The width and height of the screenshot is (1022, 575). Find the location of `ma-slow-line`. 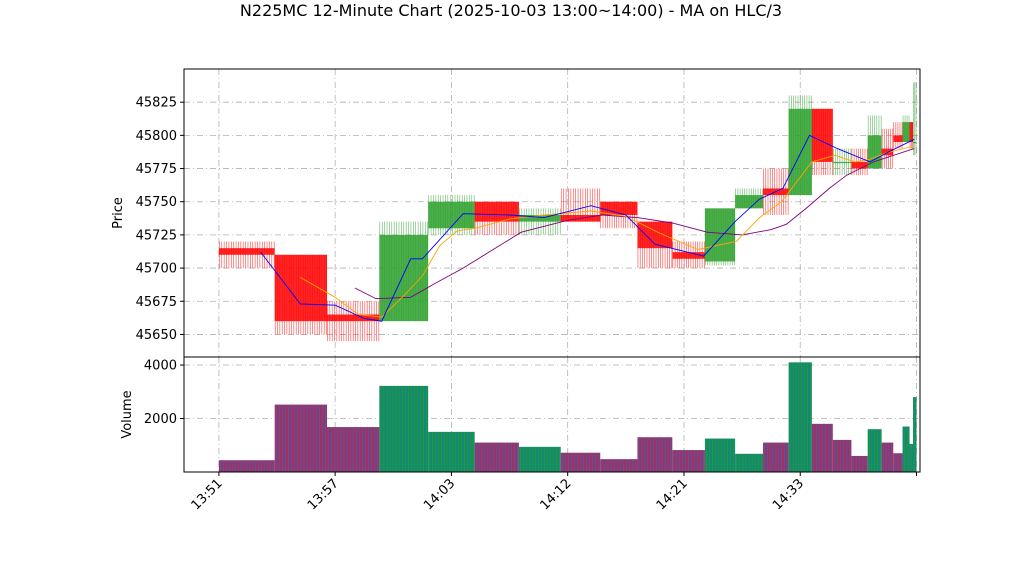

ma-slow-line is located at coordinates (634, 224).